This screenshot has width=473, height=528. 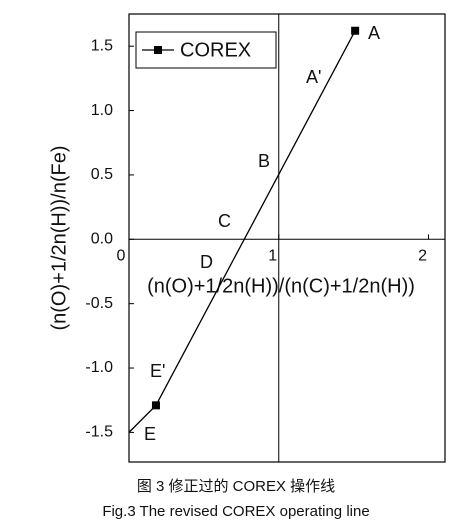 What do you see at coordinates (99, 367) in the screenshot?
I see `y-tick-label: -1.0` at bounding box center [99, 367].